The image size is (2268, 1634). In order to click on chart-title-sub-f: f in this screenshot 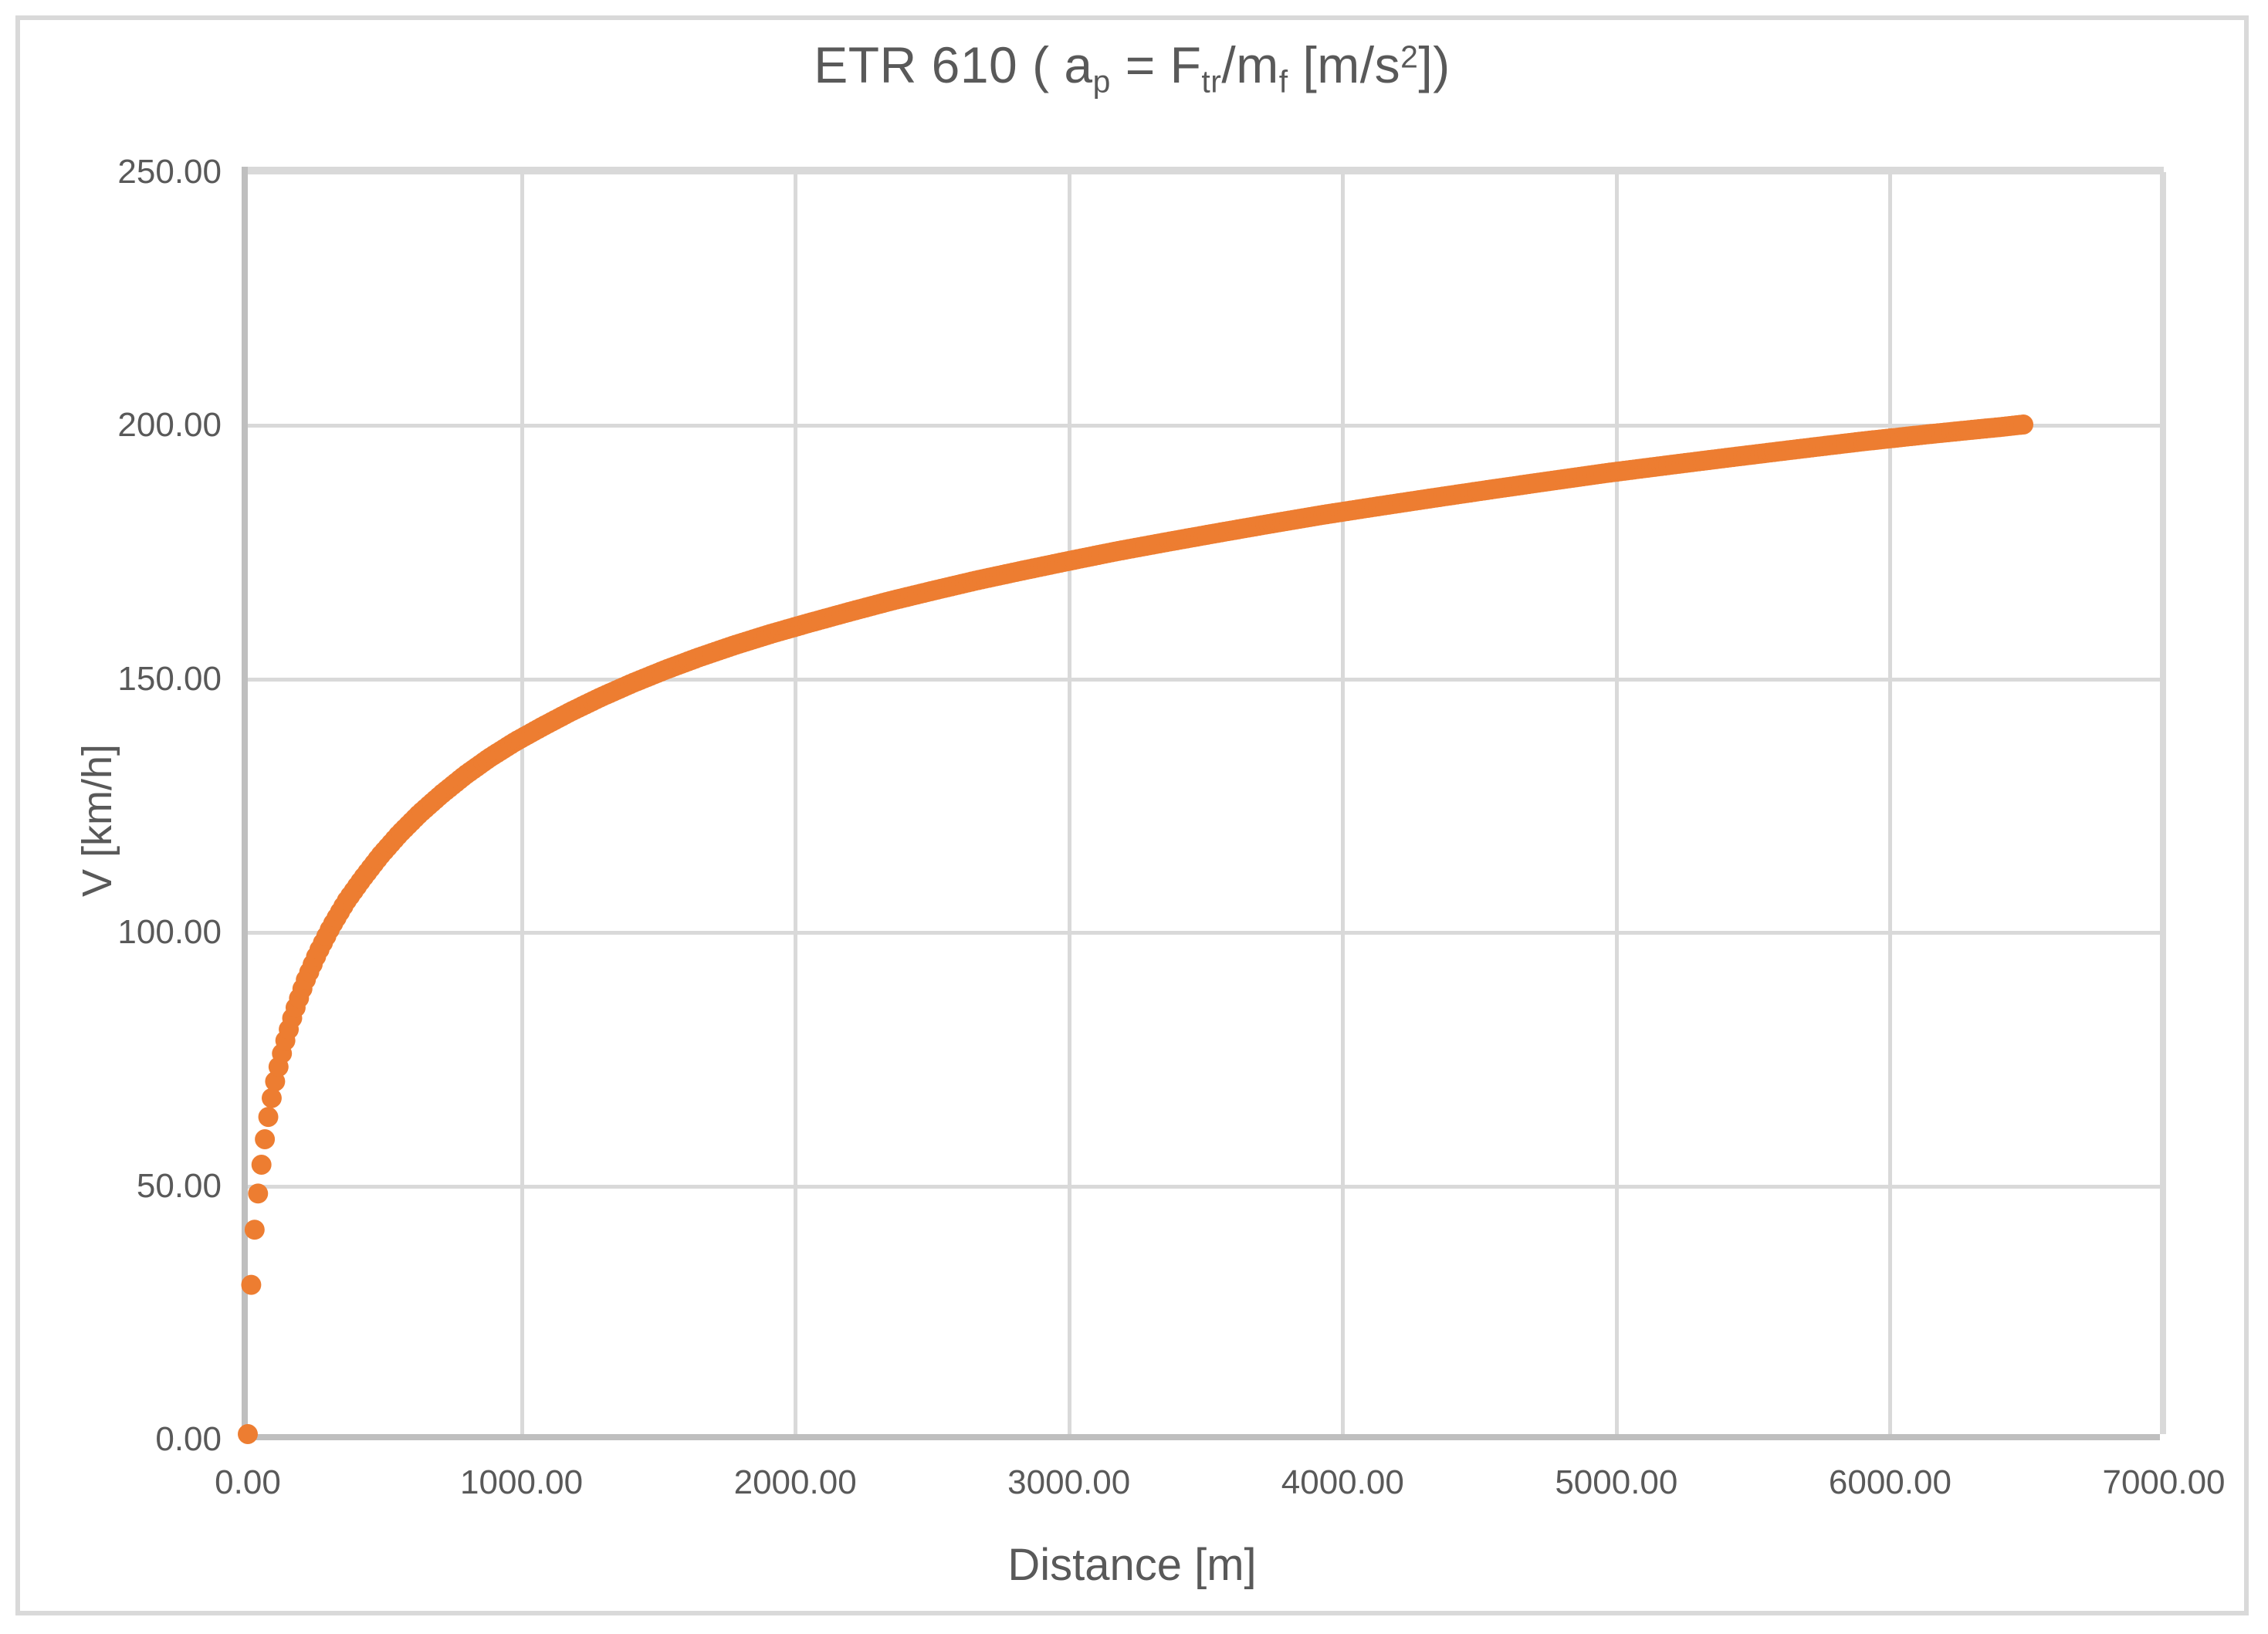, I will do `click(1283, 82)`.